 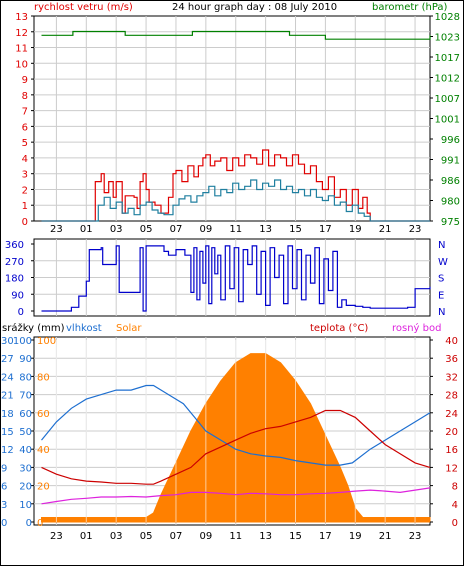 What do you see at coordinates (25, 432) in the screenshot?
I see `humidity-tick-label: 50` at bounding box center [25, 432].